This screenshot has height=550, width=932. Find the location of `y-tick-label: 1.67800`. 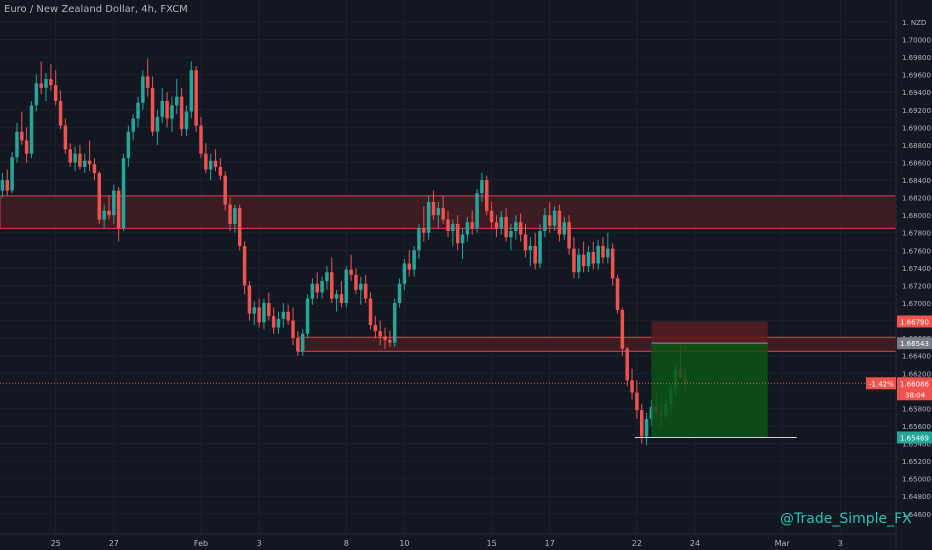

y-tick-label: 1.67800 is located at coordinates (916, 234).